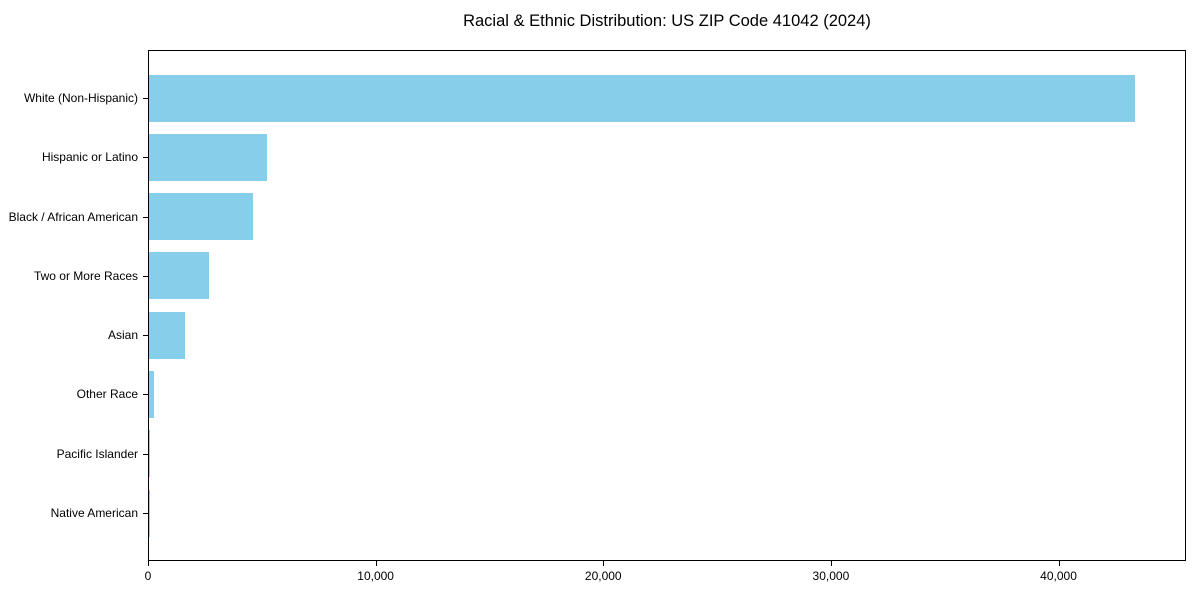 This screenshot has height=600, width=1200. I want to click on bar-two-or-more-races, so click(179, 276).